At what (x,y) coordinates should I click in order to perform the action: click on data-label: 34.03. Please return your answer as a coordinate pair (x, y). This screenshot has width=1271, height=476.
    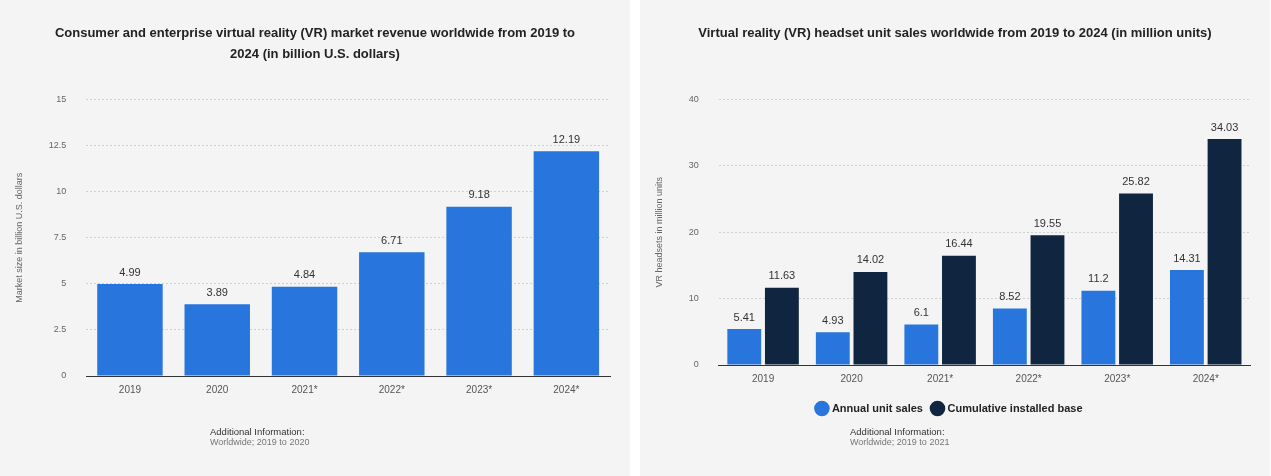
    Looking at the image, I should click on (1224, 126).